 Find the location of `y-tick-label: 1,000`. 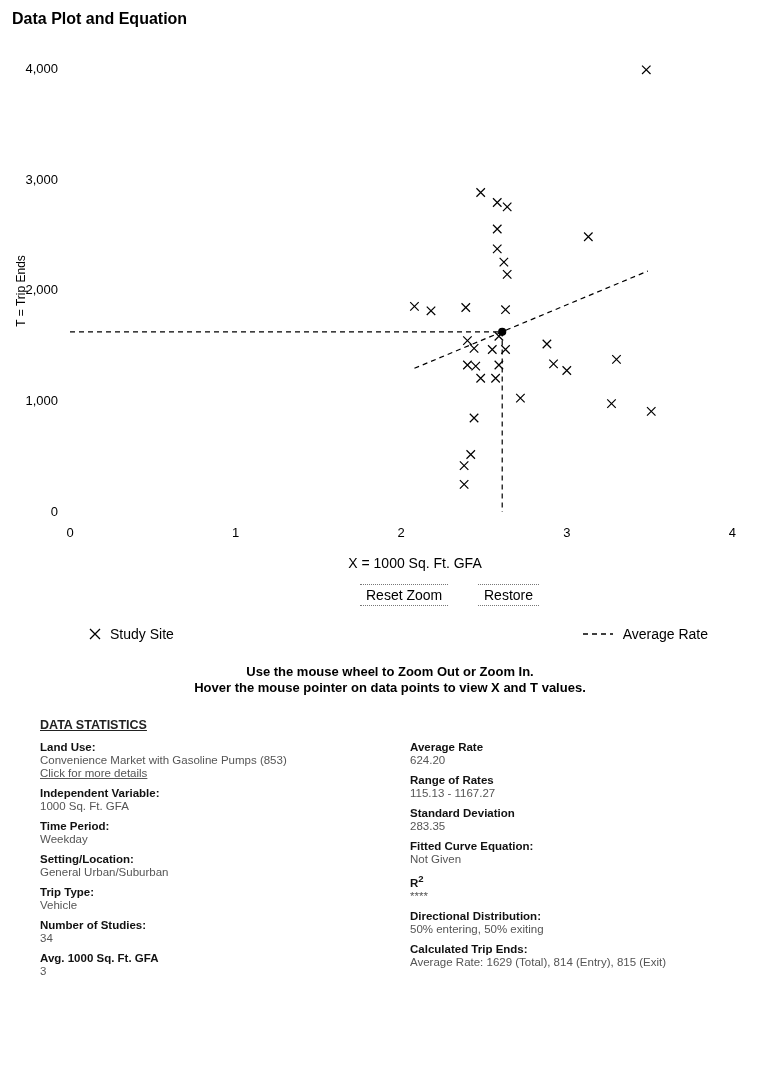

y-tick-label: 1,000 is located at coordinates (41, 401).